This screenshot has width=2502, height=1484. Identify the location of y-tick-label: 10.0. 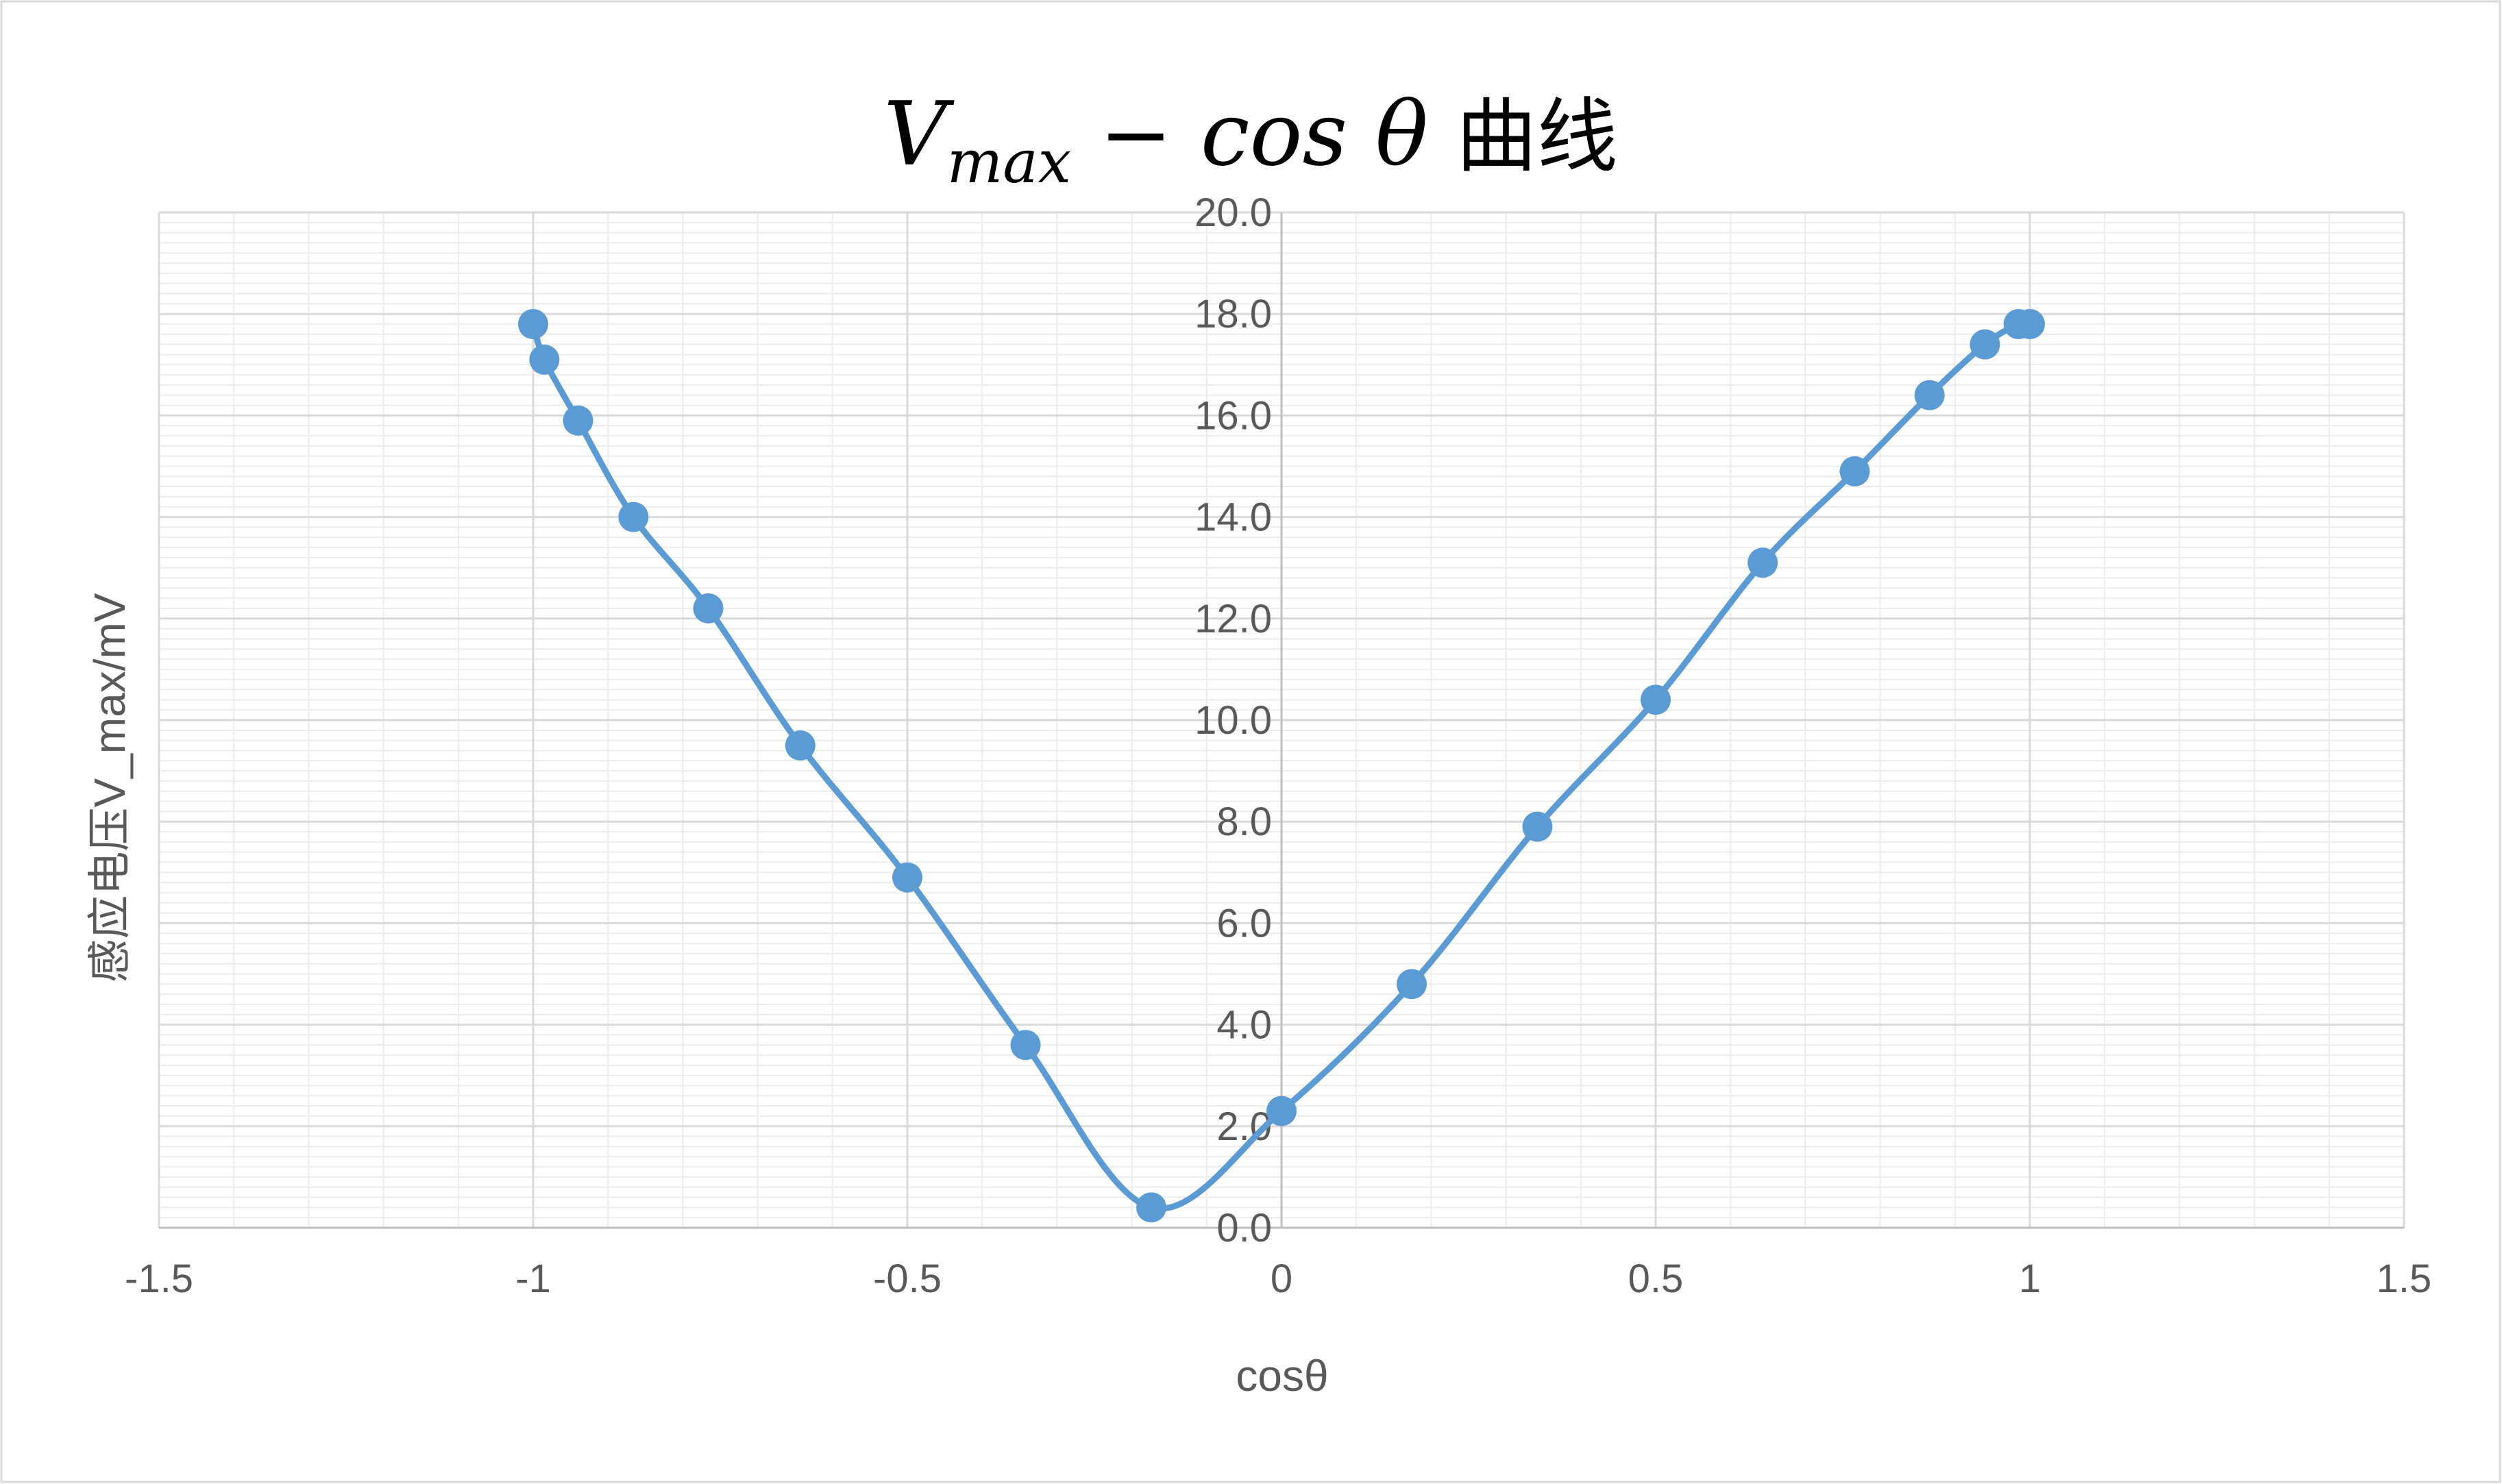
(1233, 720).